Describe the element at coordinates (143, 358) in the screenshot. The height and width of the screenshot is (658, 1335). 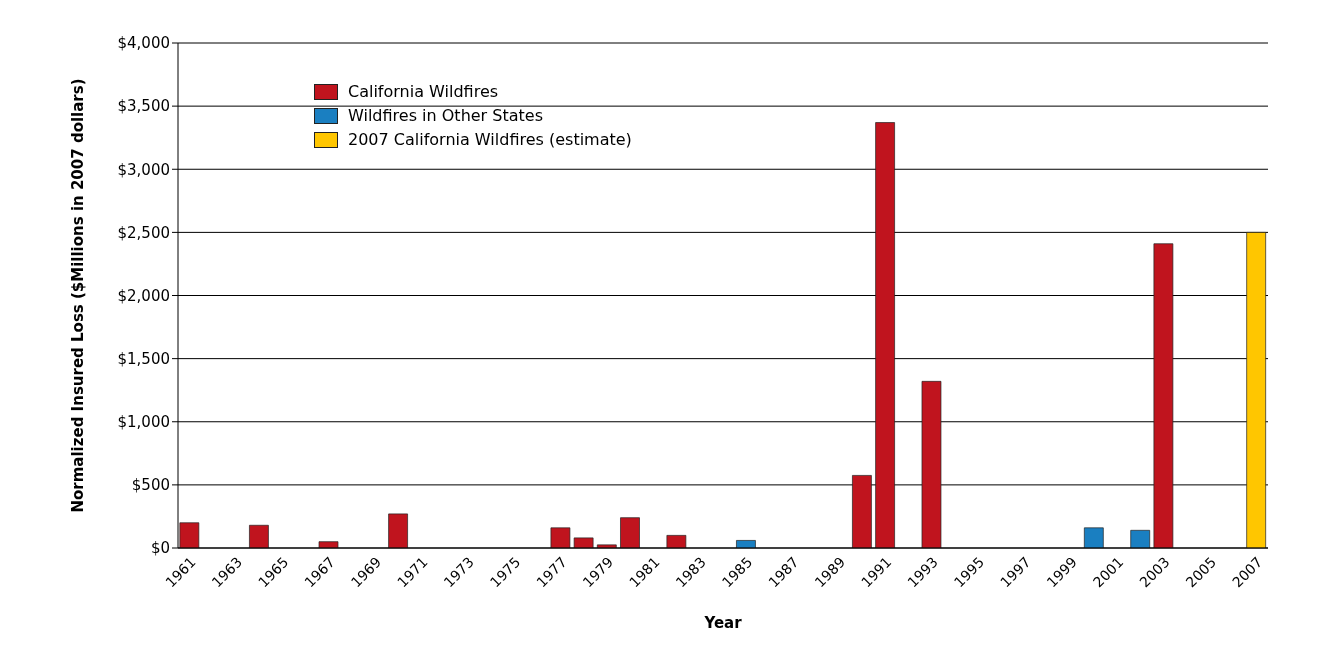
I see `y-tick-label: $1,500` at that location.